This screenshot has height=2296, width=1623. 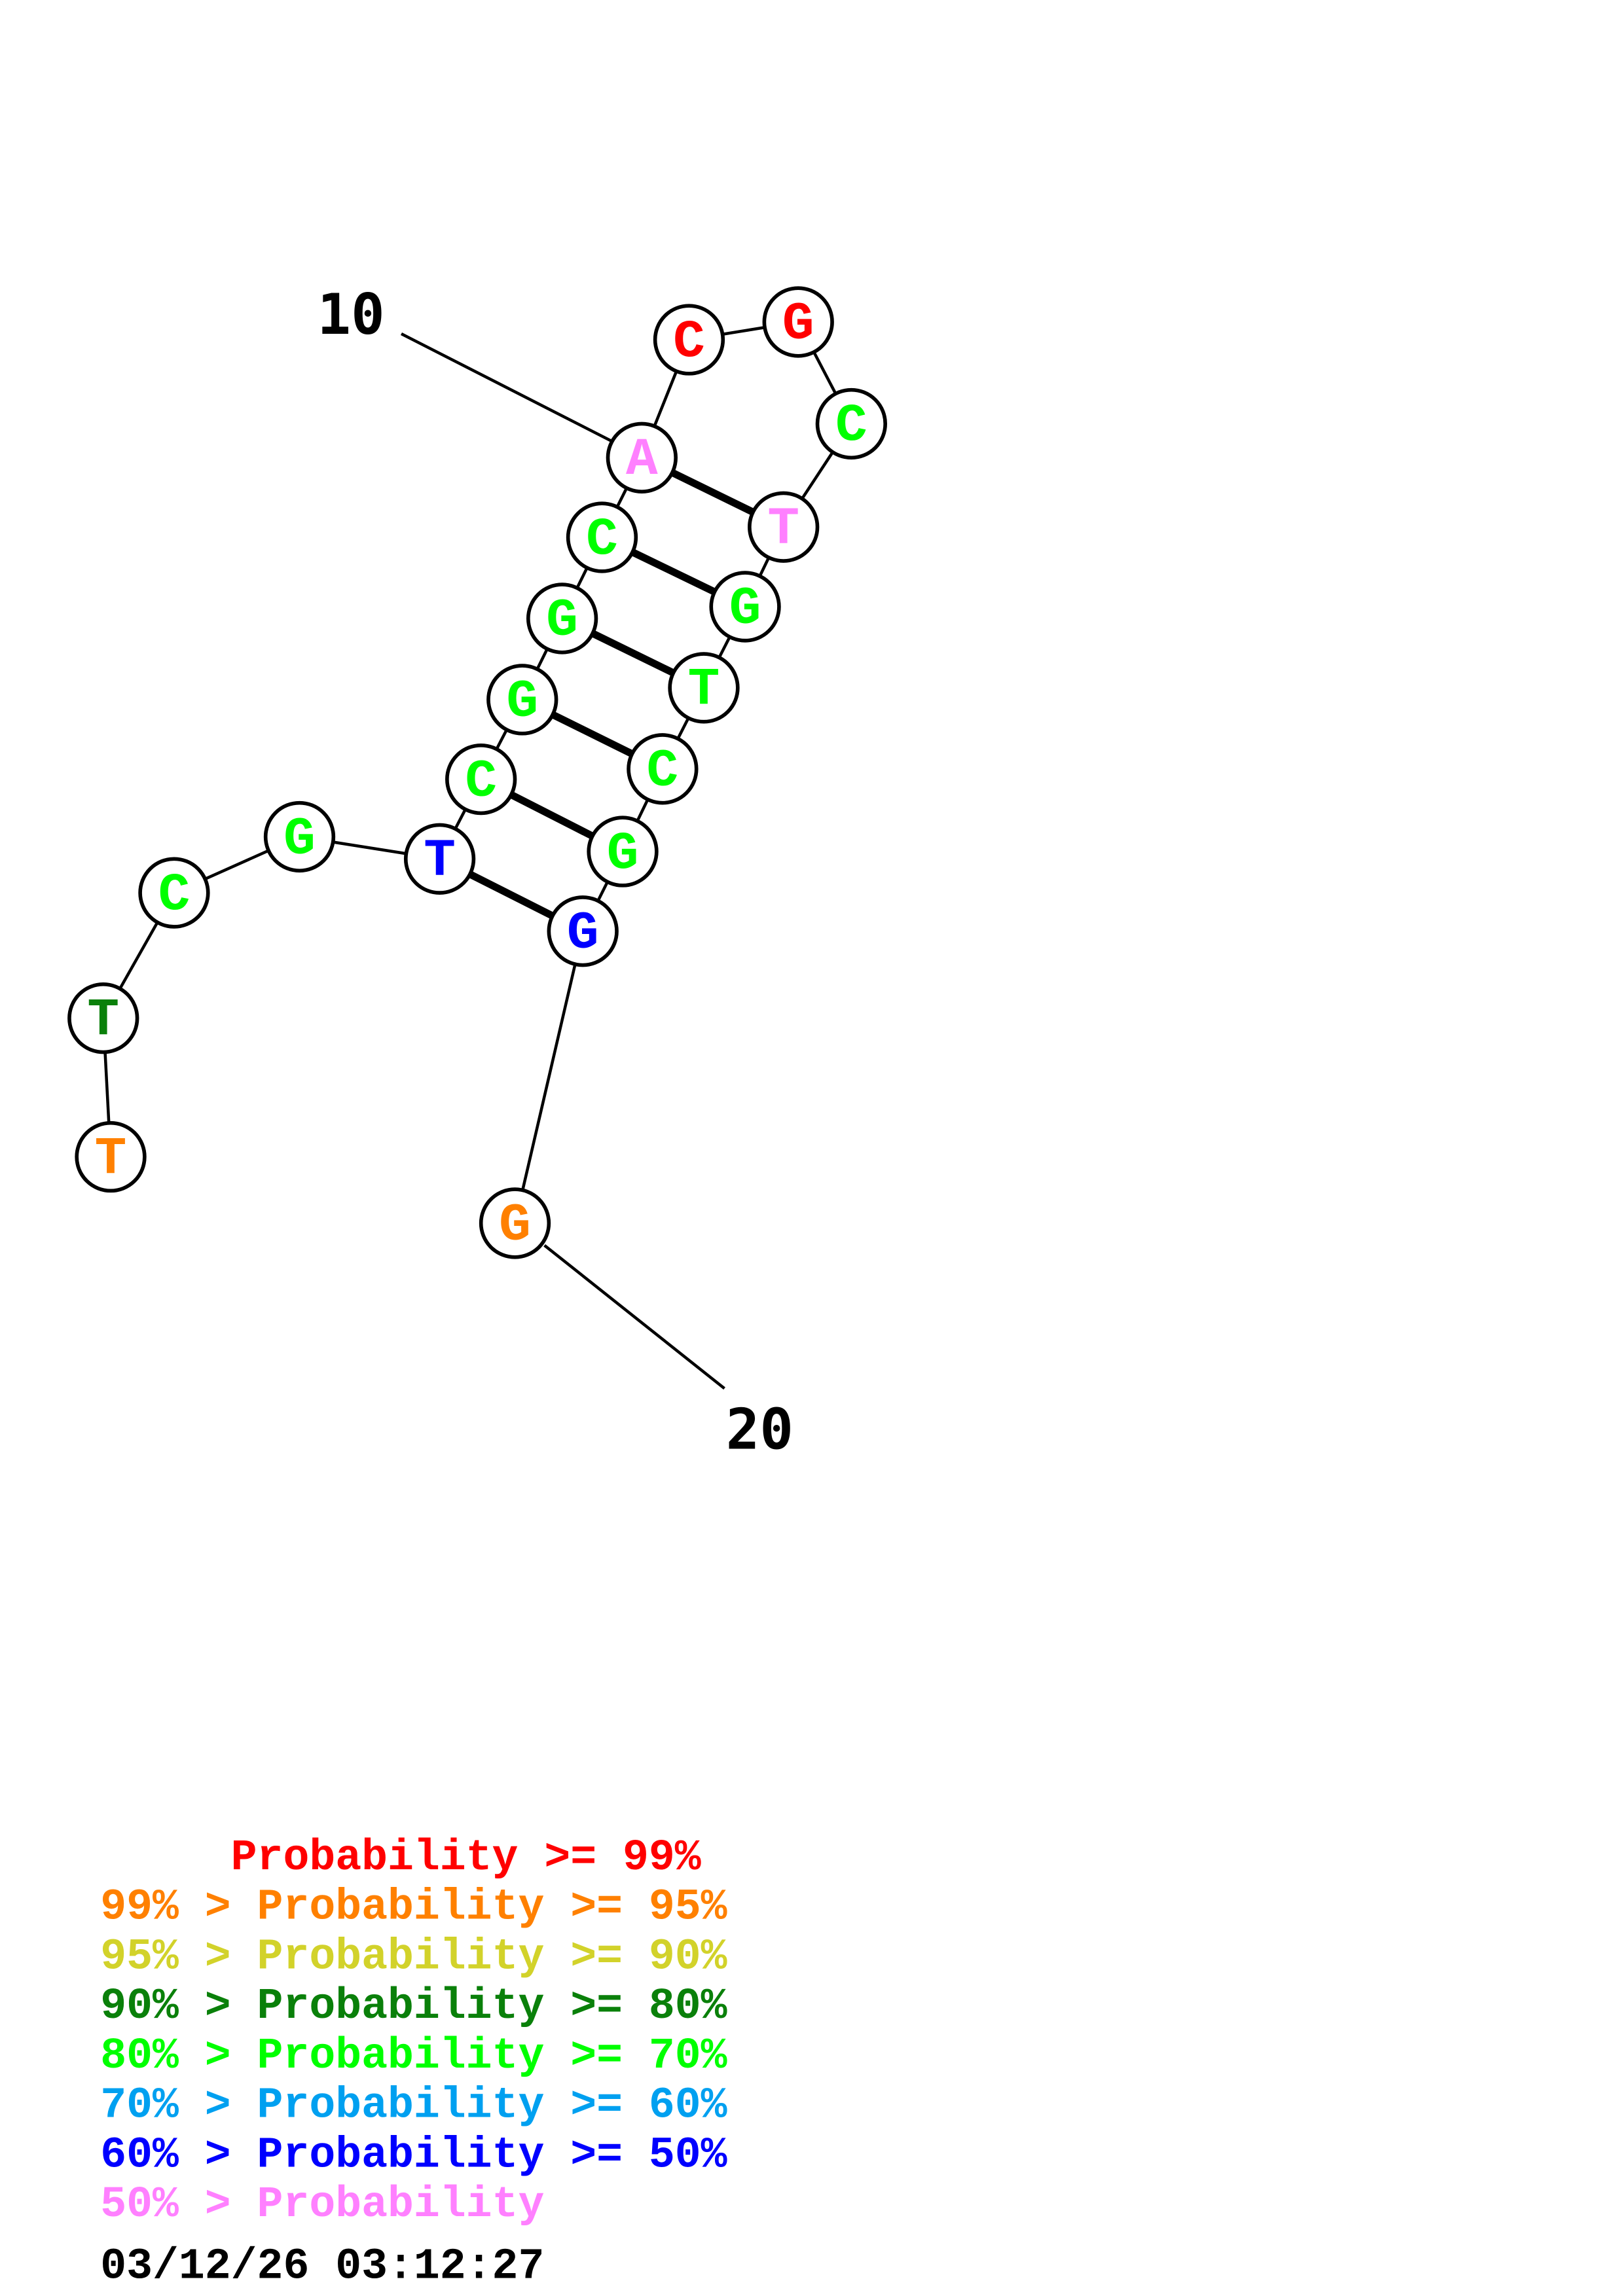 I want to click on legend-entry: 70% > Probability >= 60%, so click(x=413, y=2105).